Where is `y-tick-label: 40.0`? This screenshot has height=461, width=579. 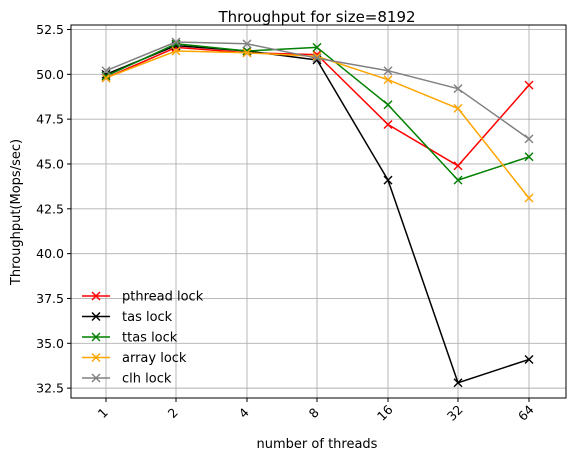
y-tick-label: 40.0 is located at coordinates (50, 253).